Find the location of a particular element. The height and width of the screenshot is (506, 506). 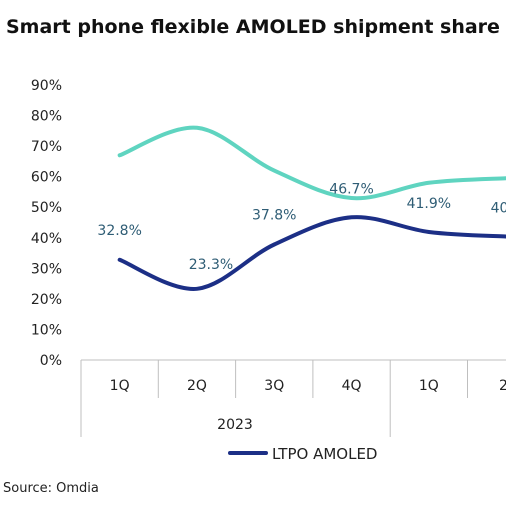

y-tick-label: 30% is located at coordinates (46, 269).